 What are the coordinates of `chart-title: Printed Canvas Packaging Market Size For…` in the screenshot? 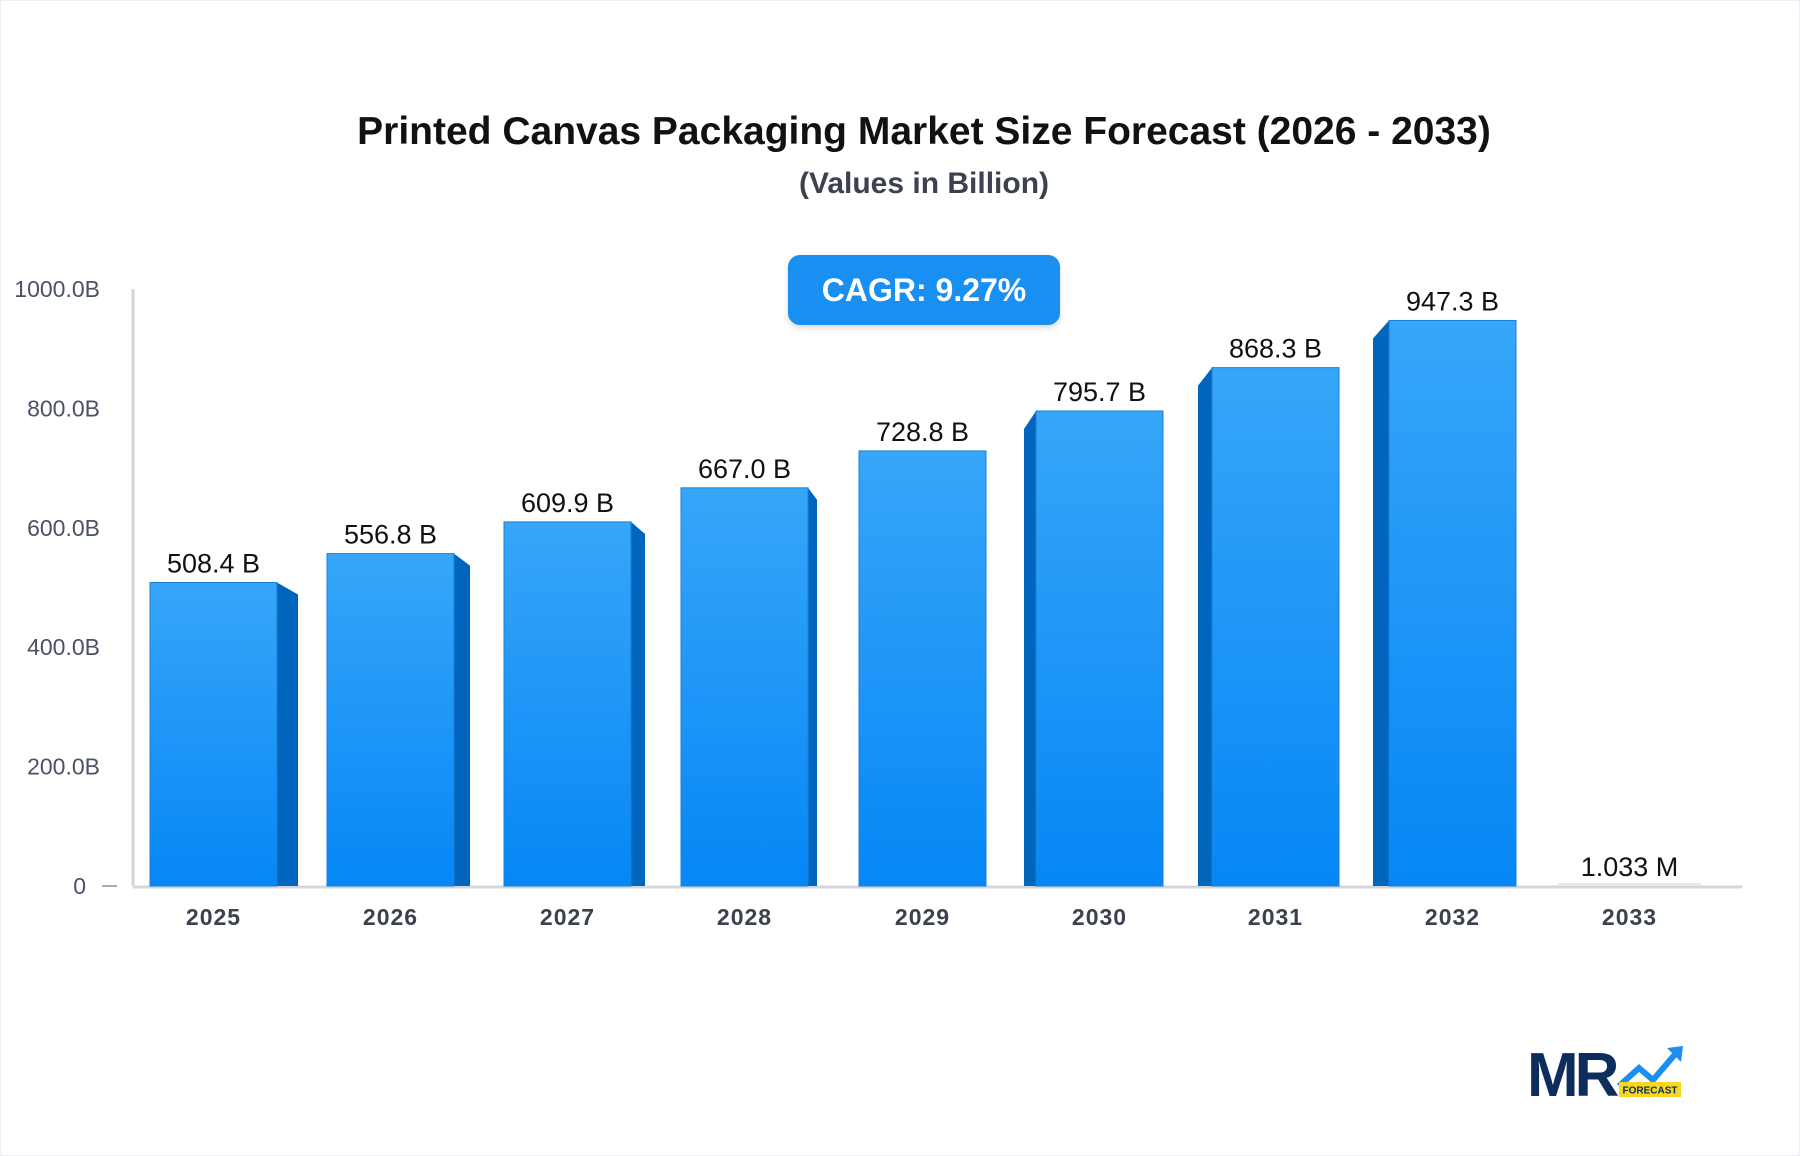 It's located at (924, 131).